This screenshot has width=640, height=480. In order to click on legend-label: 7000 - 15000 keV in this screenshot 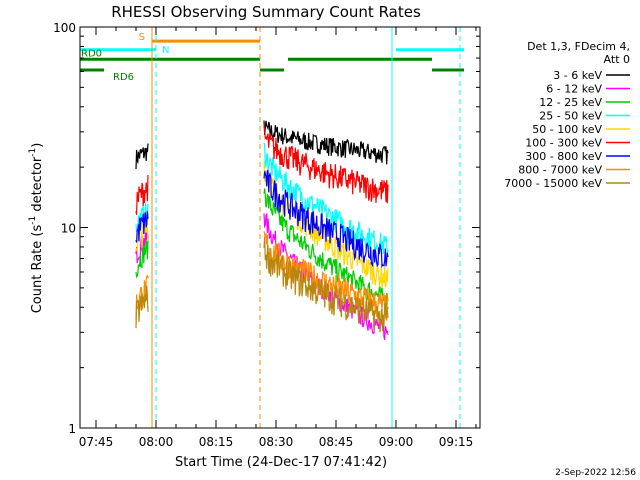, I will do `click(553, 183)`.